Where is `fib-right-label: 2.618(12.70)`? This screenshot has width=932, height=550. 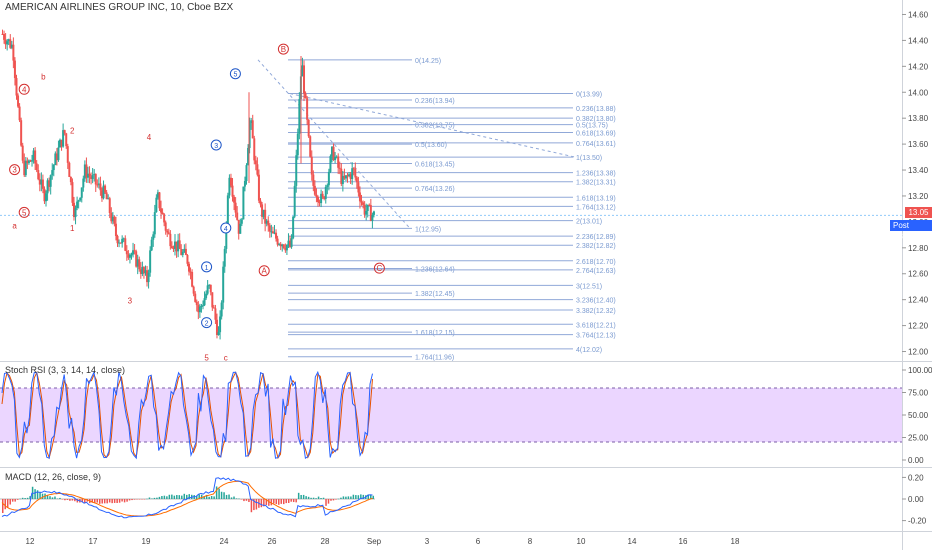 fib-right-label: 2.618(12.70) is located at coordinates (596, 262).